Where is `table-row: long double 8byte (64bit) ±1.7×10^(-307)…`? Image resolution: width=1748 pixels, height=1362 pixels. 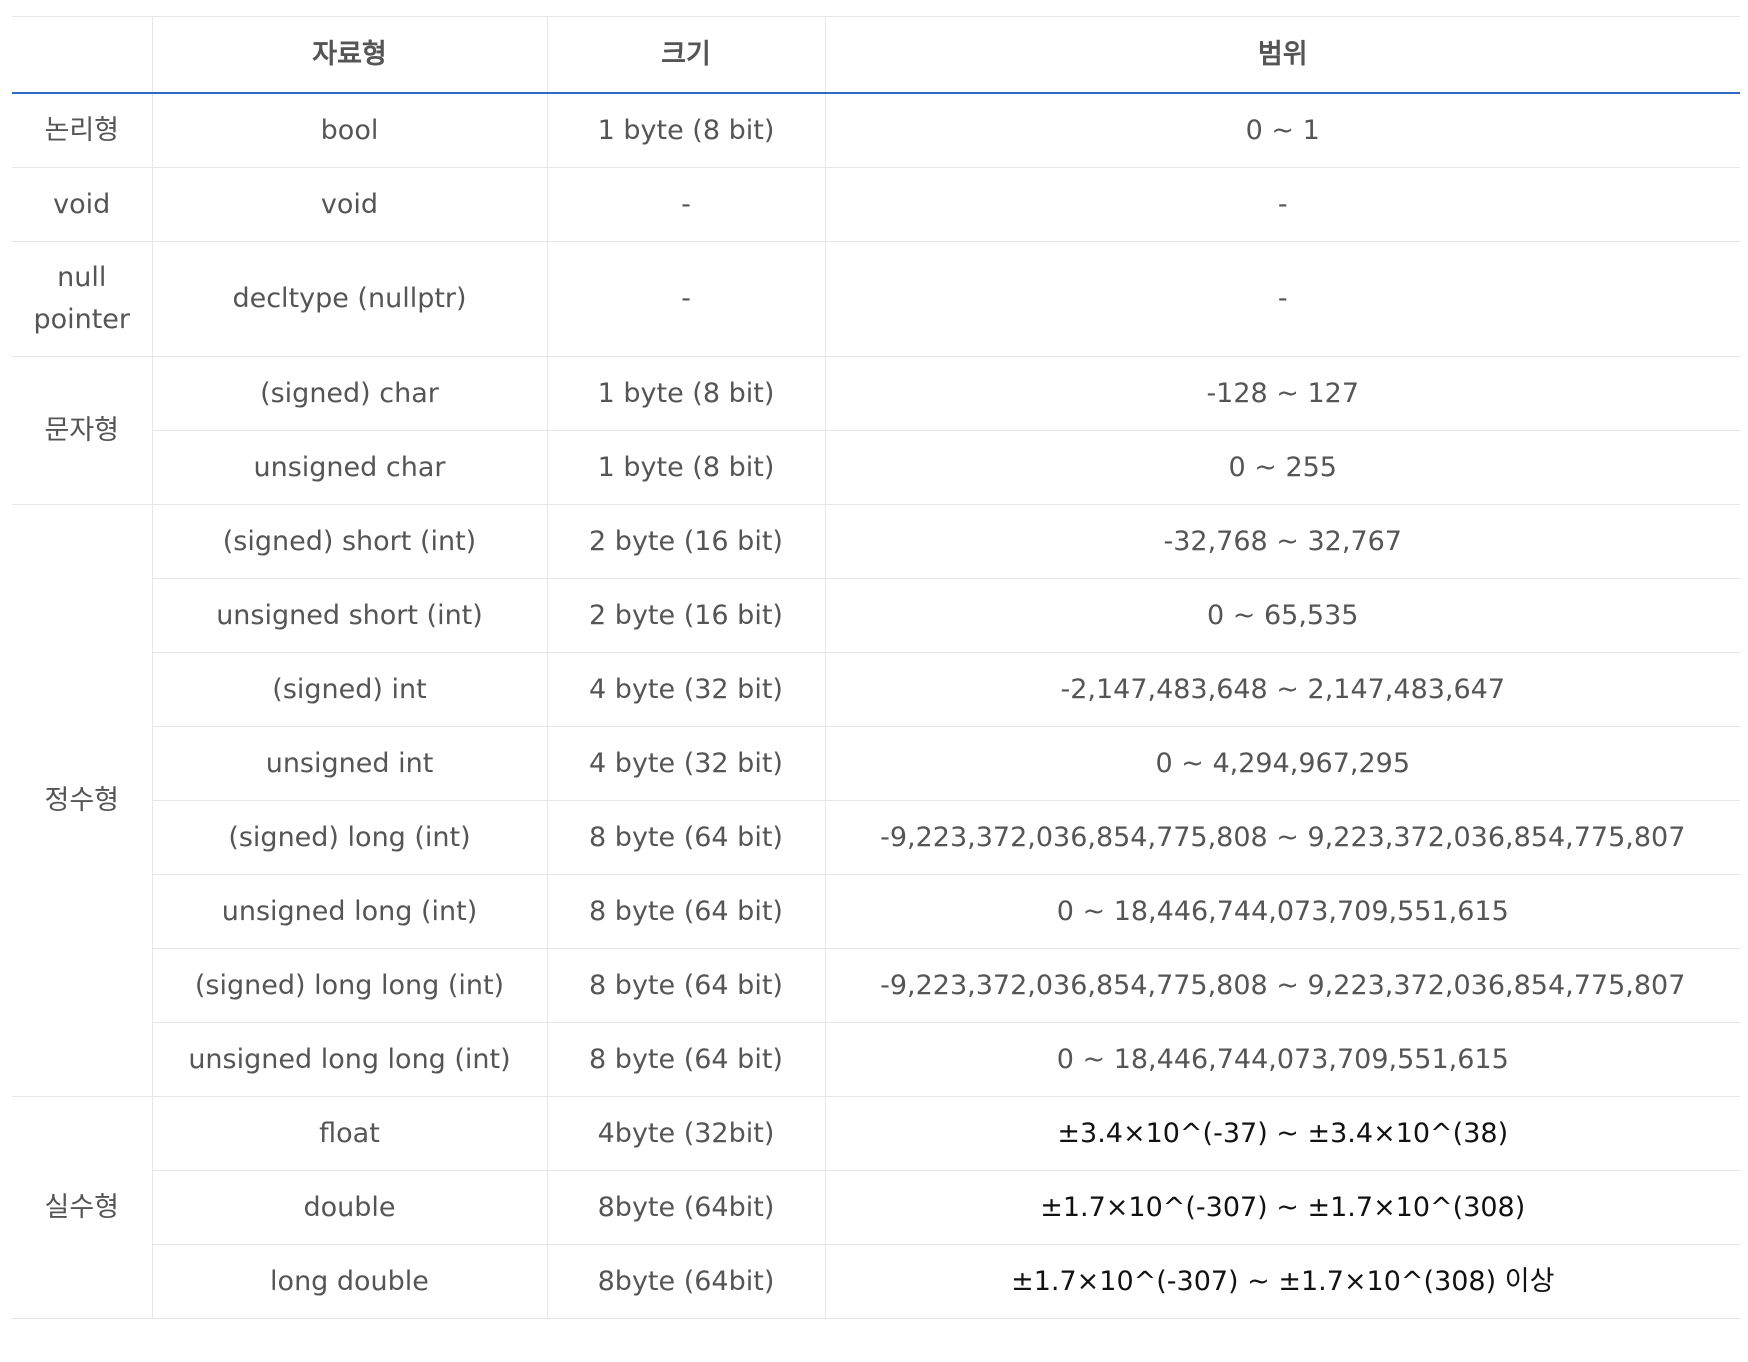 table-row: long double 8byte (64bit) ±1.7×10^(-307)… is located at coordinates (876, 1281).